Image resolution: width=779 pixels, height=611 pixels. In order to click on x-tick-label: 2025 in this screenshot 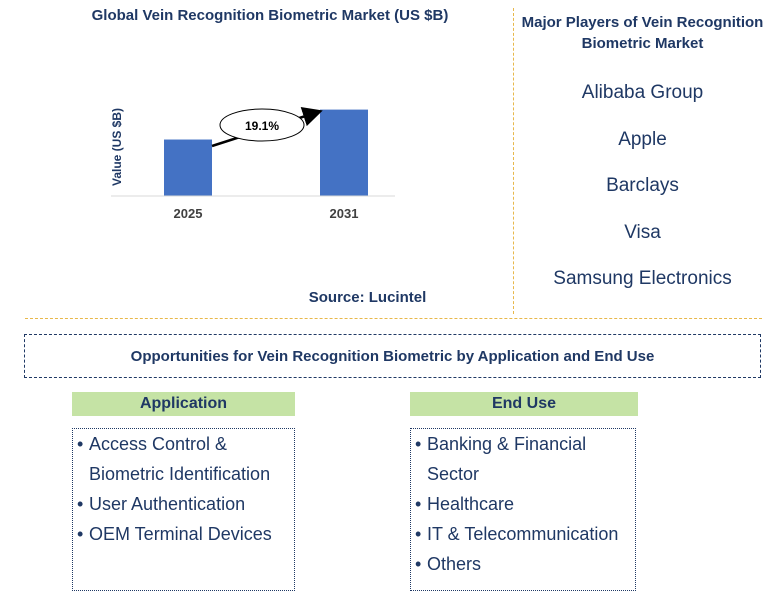, I will do `click(188, 213)`.